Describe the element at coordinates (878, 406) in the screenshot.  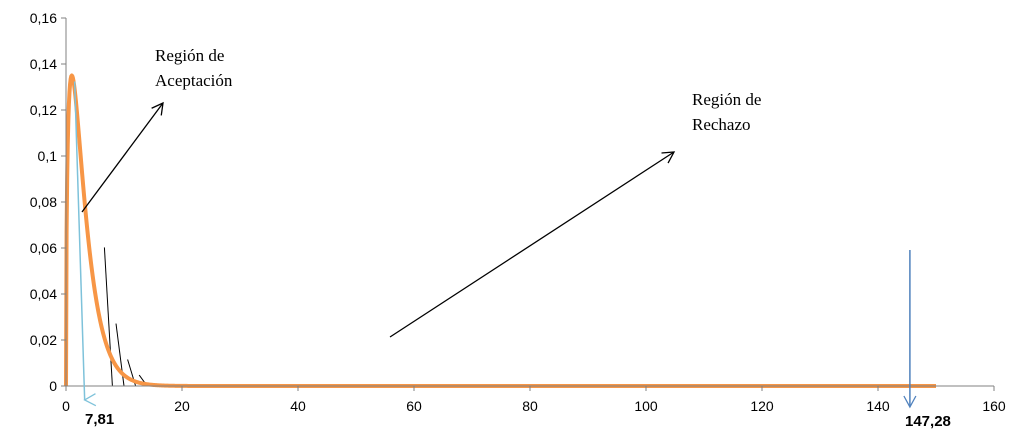
I see `x-tick-label: 140` at that location.